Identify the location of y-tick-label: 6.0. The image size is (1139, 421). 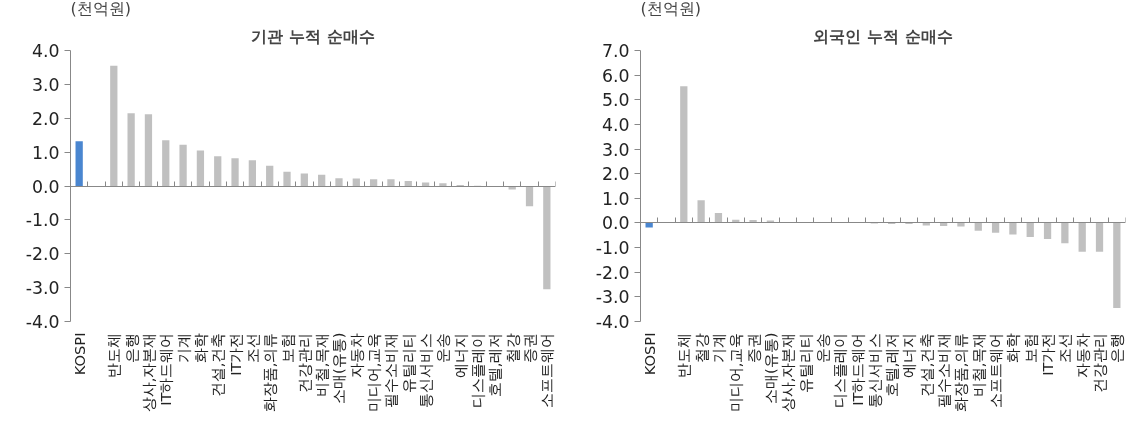
(615, 75).